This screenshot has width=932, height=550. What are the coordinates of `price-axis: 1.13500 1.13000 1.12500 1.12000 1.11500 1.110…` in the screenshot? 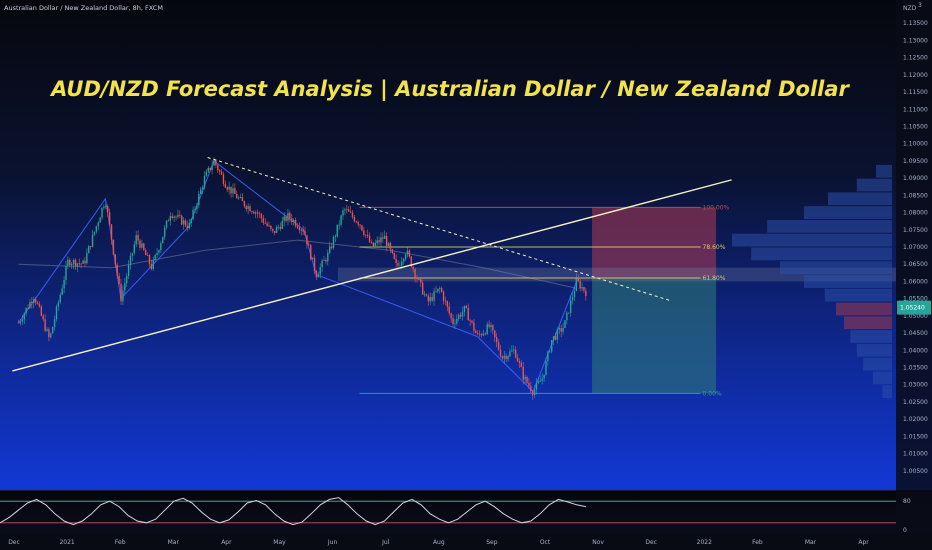 It's located at (915, 247).